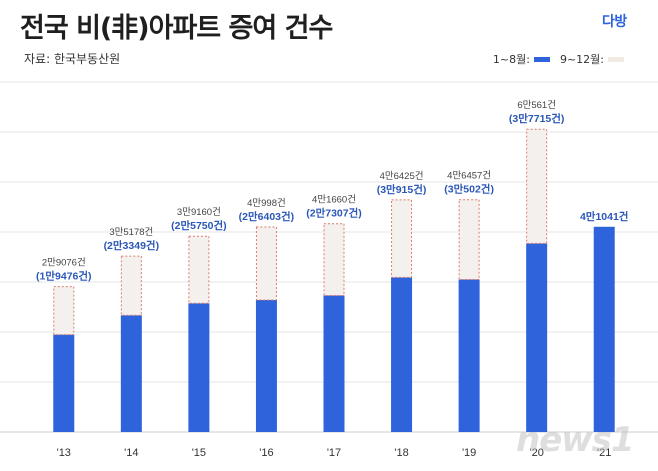 The width and height of the screenshot is (658, 471). Describe the element at coordinates (334, 213) in the screenshot. I see `jan-aug-label: (2만7307건)` at that location.